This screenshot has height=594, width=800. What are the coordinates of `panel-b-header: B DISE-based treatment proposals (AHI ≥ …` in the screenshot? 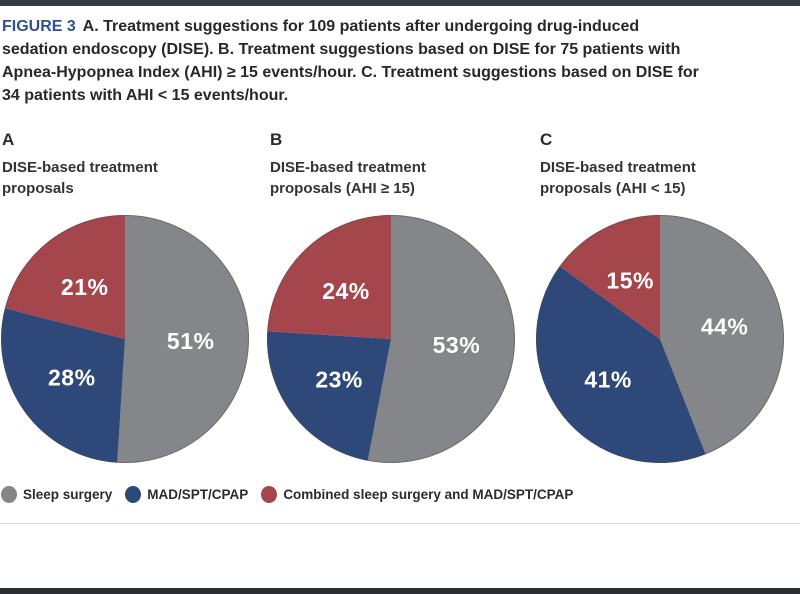 It's located at (399, 165).